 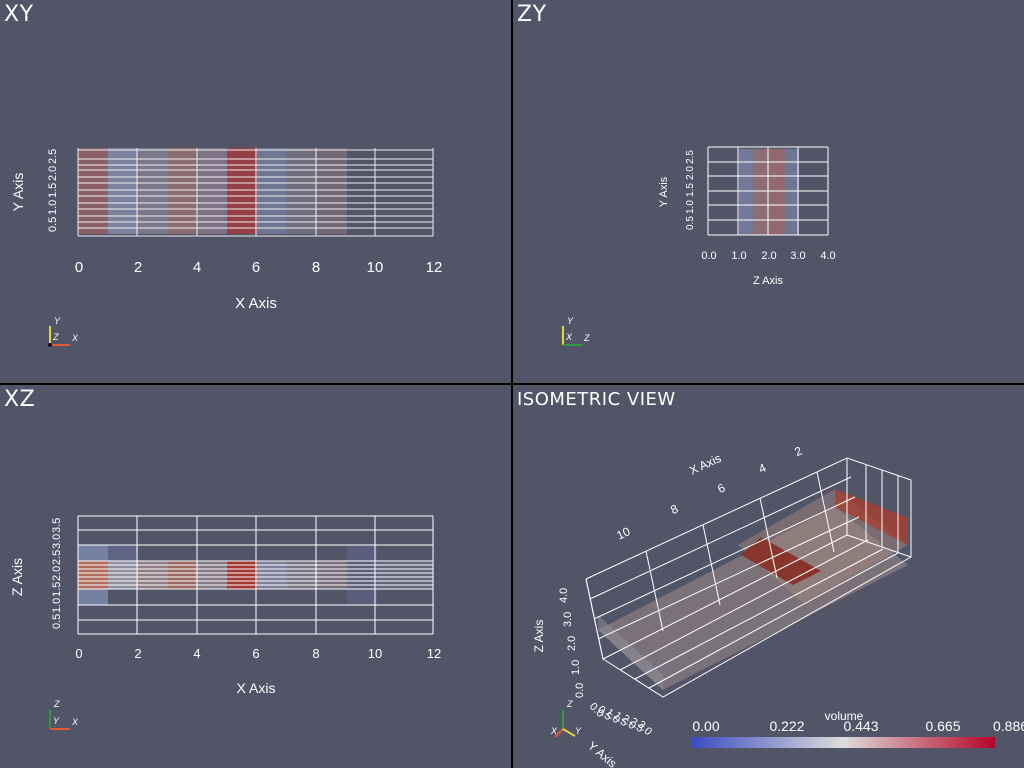 I want to click on zy-volume-slabs, so click(x=769, y=192).